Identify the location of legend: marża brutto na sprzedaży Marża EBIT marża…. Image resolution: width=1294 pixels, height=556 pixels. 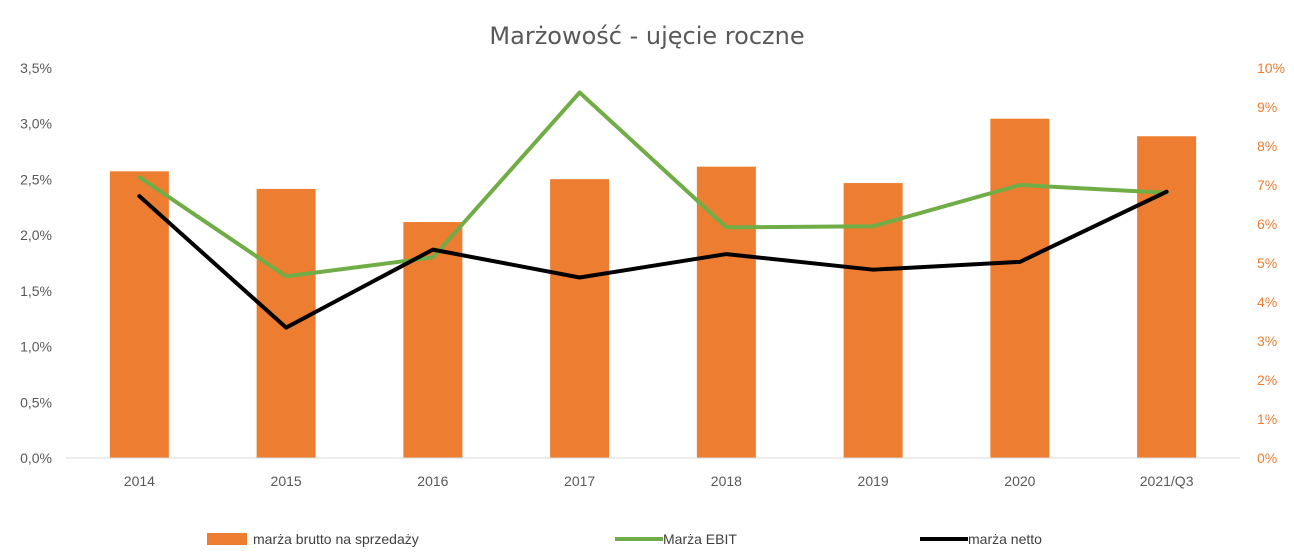
(624, 539).